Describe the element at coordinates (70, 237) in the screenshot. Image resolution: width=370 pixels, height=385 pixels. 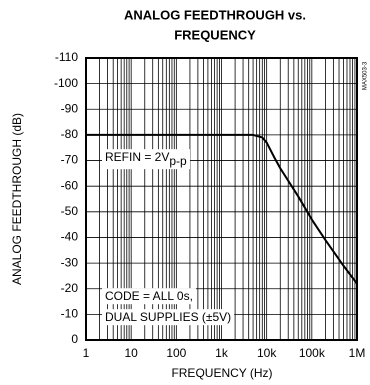
I see `y-tick-label: -40` at that location.